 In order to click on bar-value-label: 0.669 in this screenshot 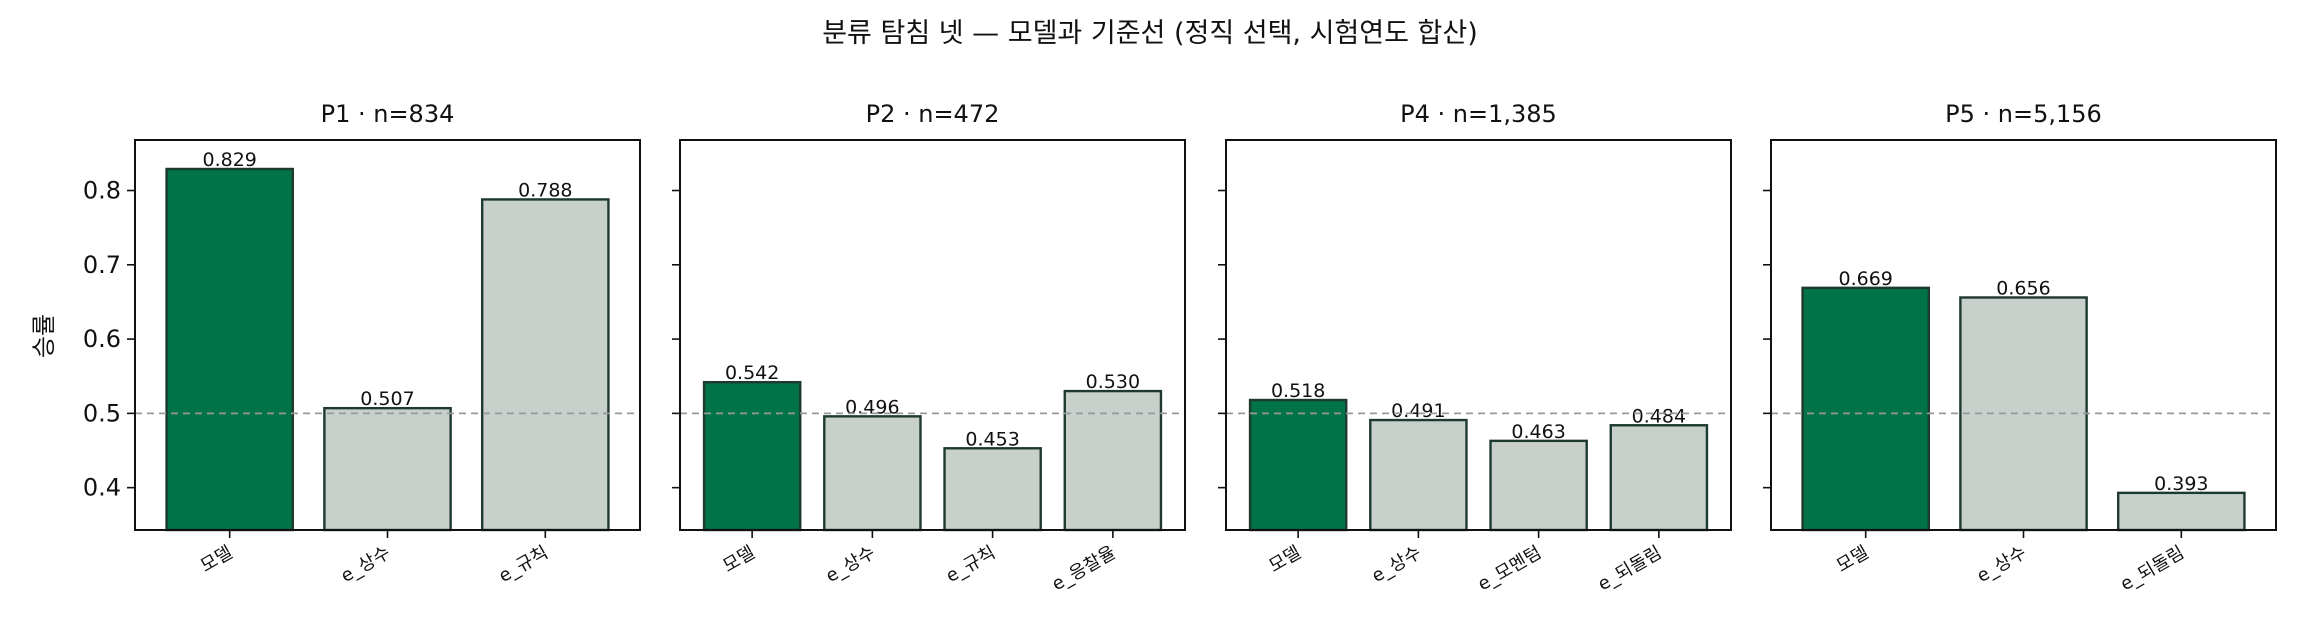, I will do `click(1865, 279)`.